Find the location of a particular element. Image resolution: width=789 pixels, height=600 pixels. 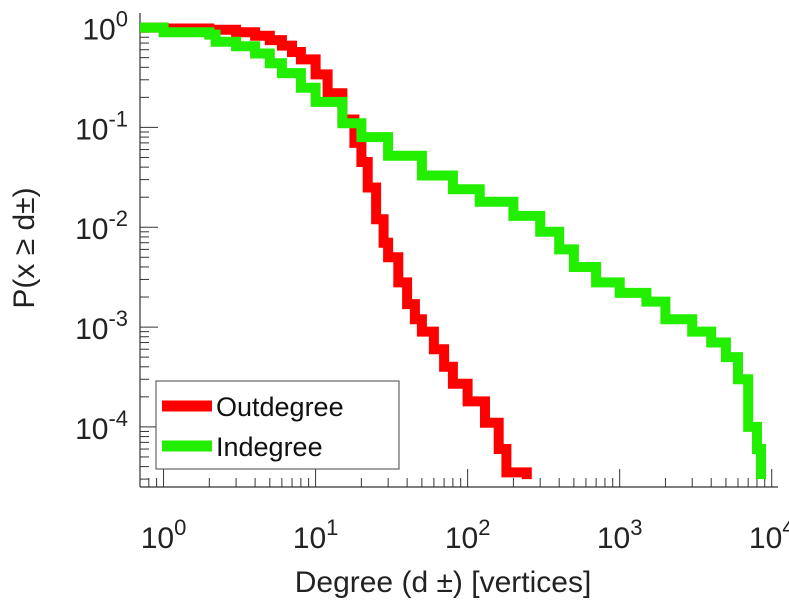

y-tick-label: 10⁻² is located at coordinates (101, 226).